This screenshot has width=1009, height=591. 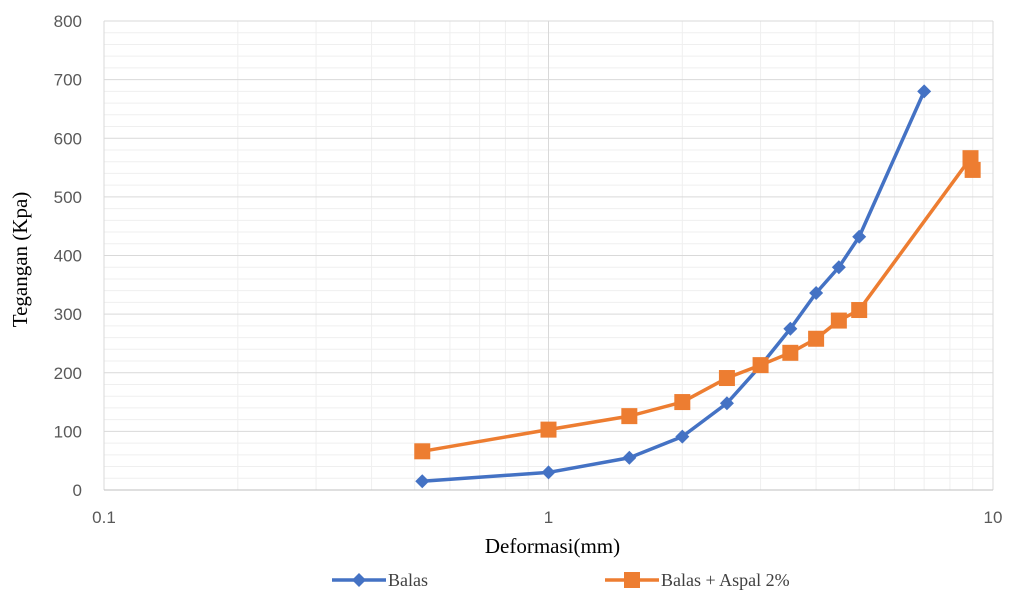 What do you see at coordinates (408, 580) in the screenshot?
I see `legend-label: Balas` at bounding box center [408, 580].